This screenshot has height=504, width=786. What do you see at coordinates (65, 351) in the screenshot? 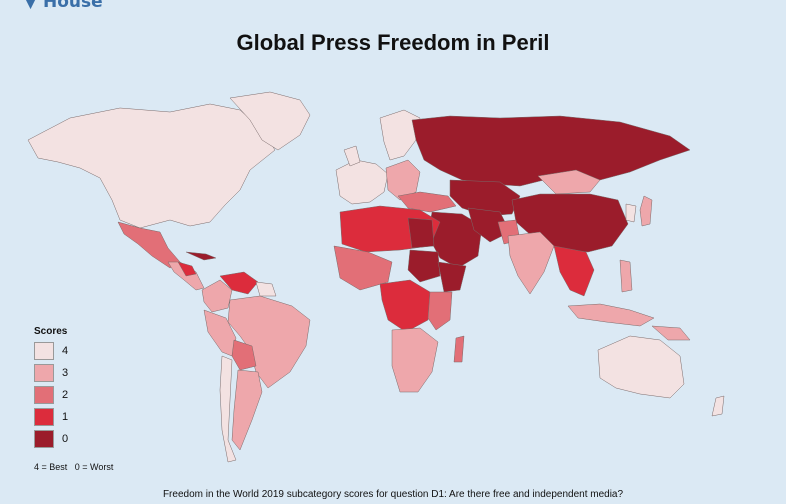
I see `legend-label: 4` at bounding box center [65, 351].